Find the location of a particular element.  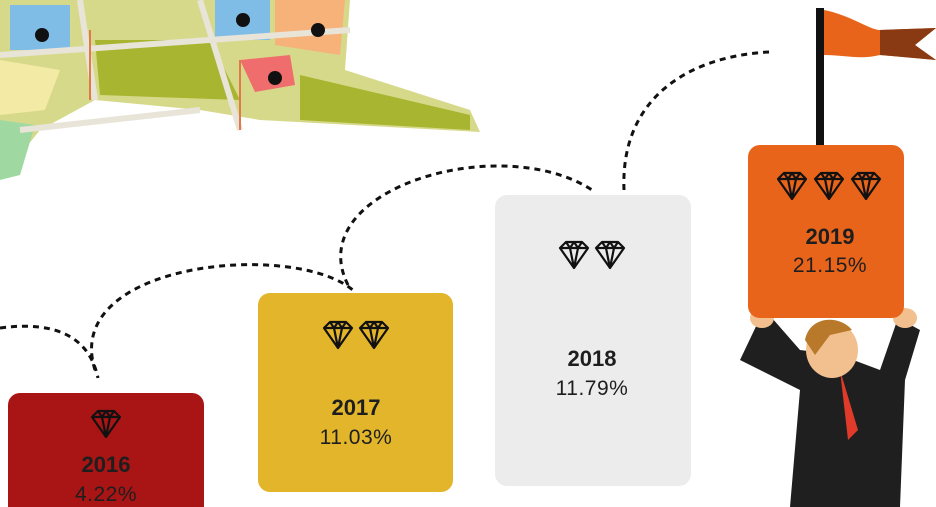

flag is located at coordinates (876, 76).